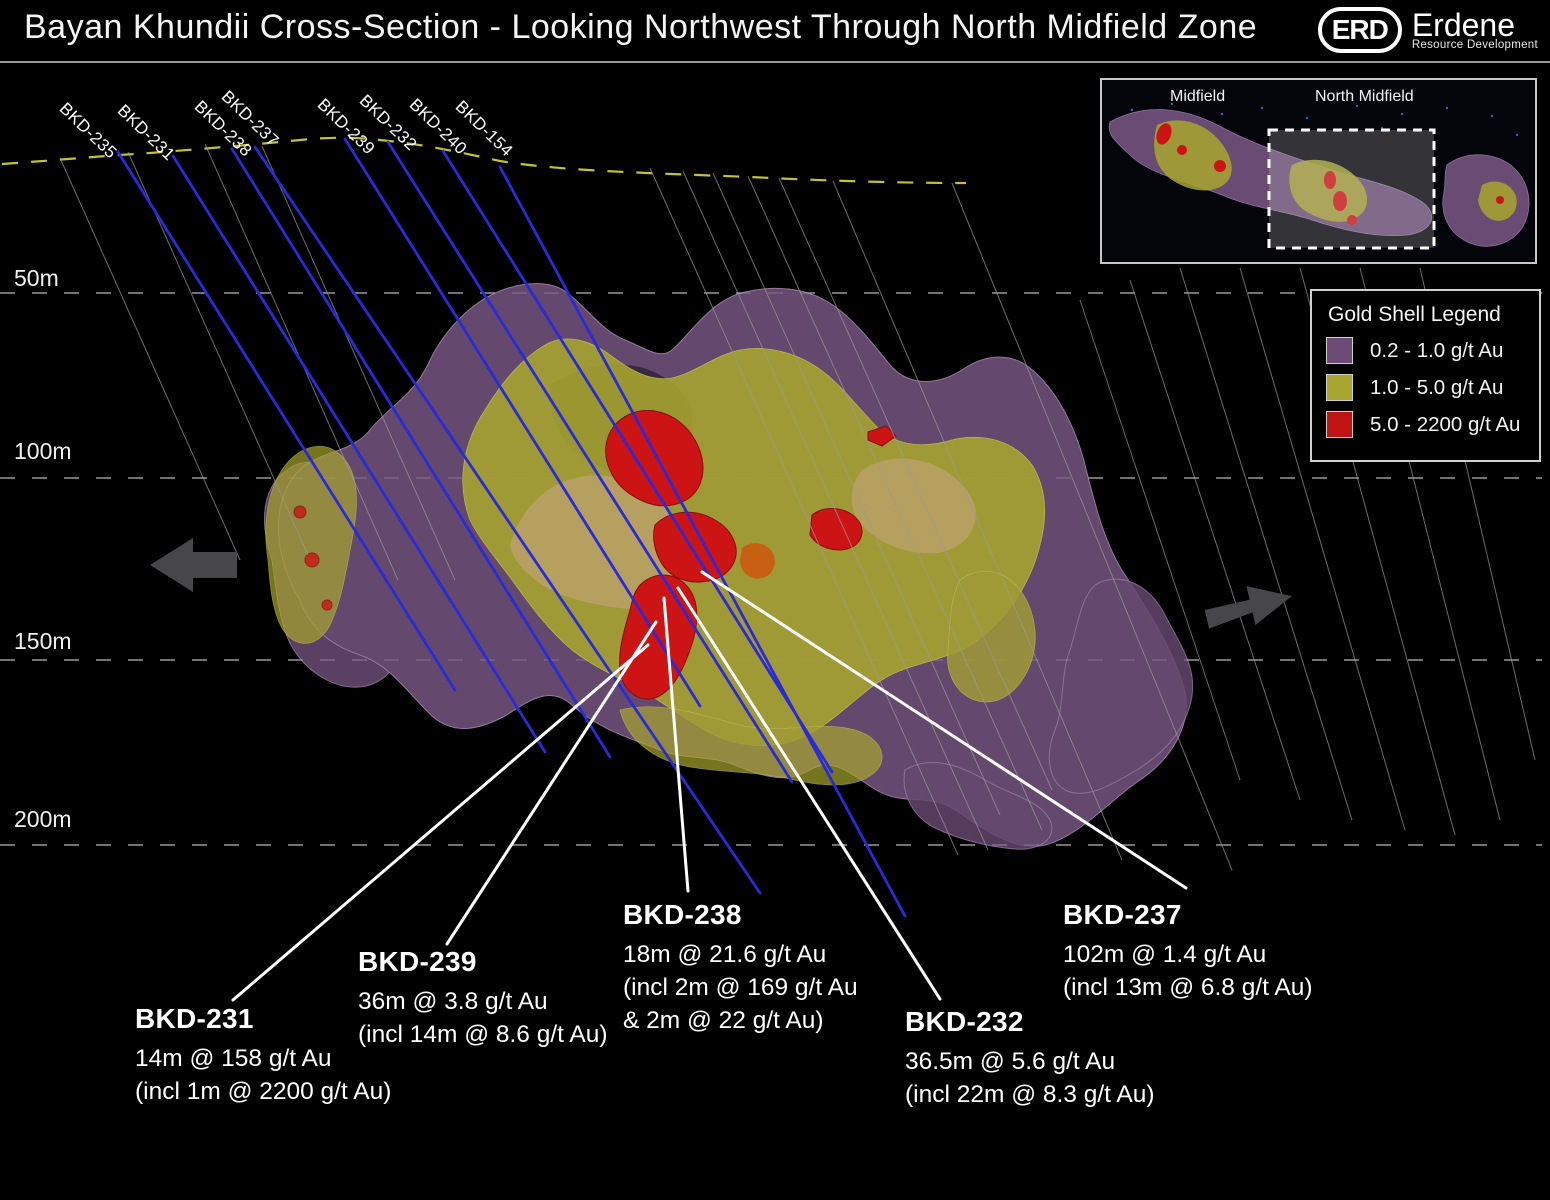  I want to click on inset-label-north-midfield: North Midfield, so click(1364, 96).